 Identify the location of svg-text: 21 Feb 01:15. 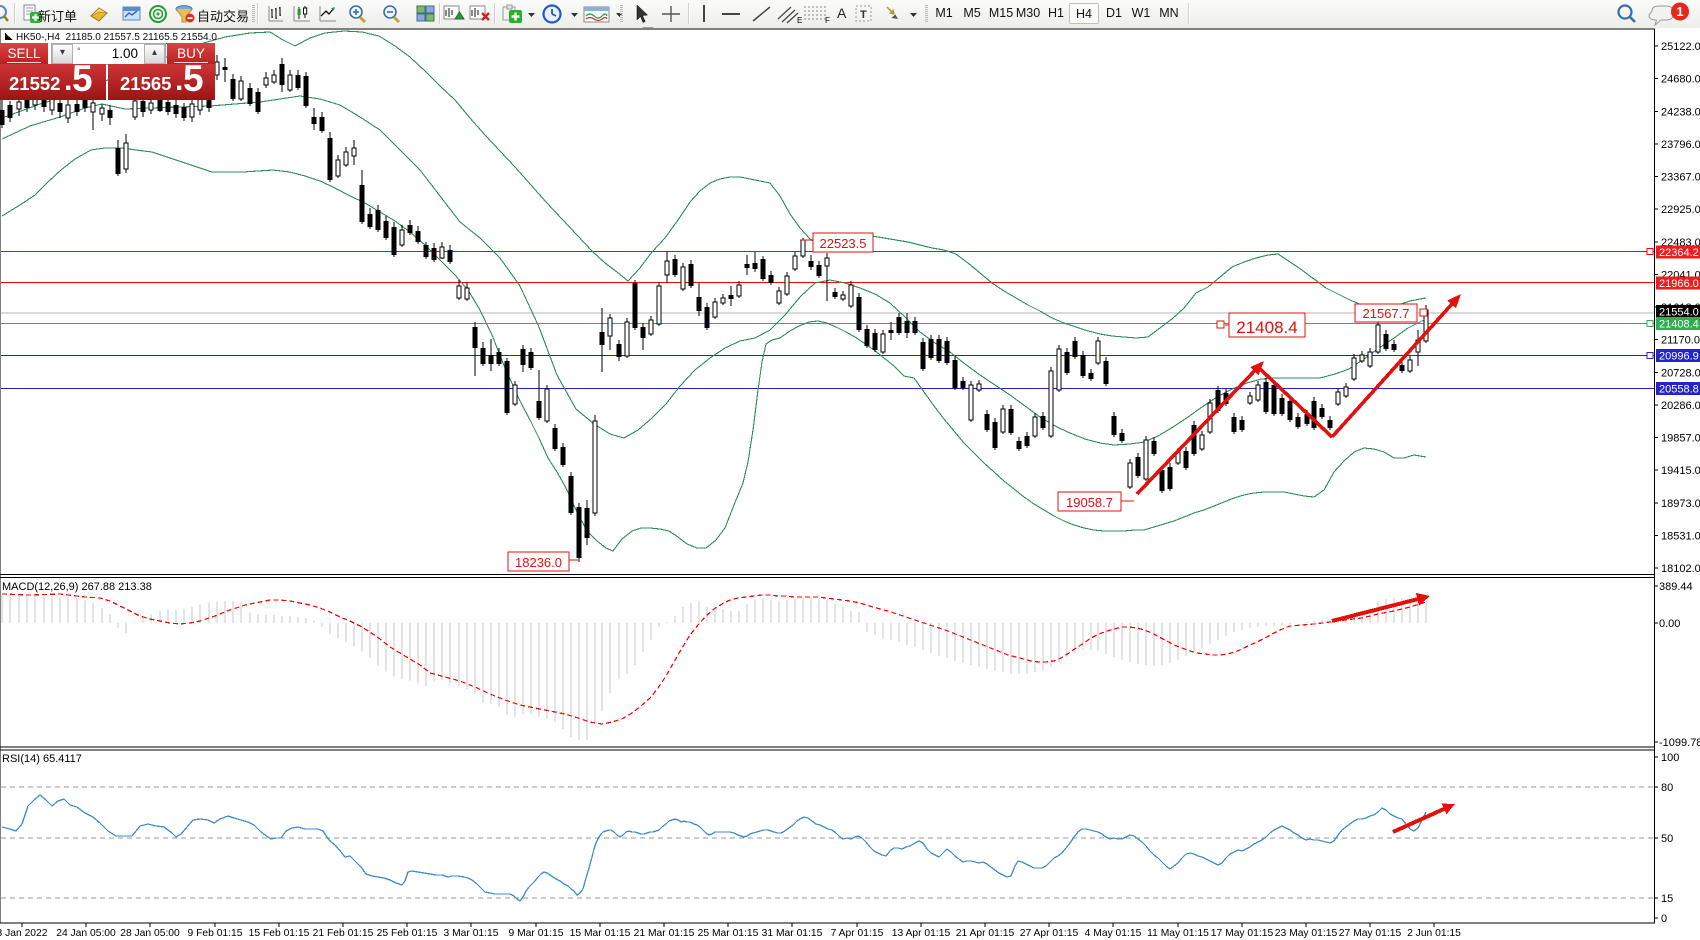
(343, 933).